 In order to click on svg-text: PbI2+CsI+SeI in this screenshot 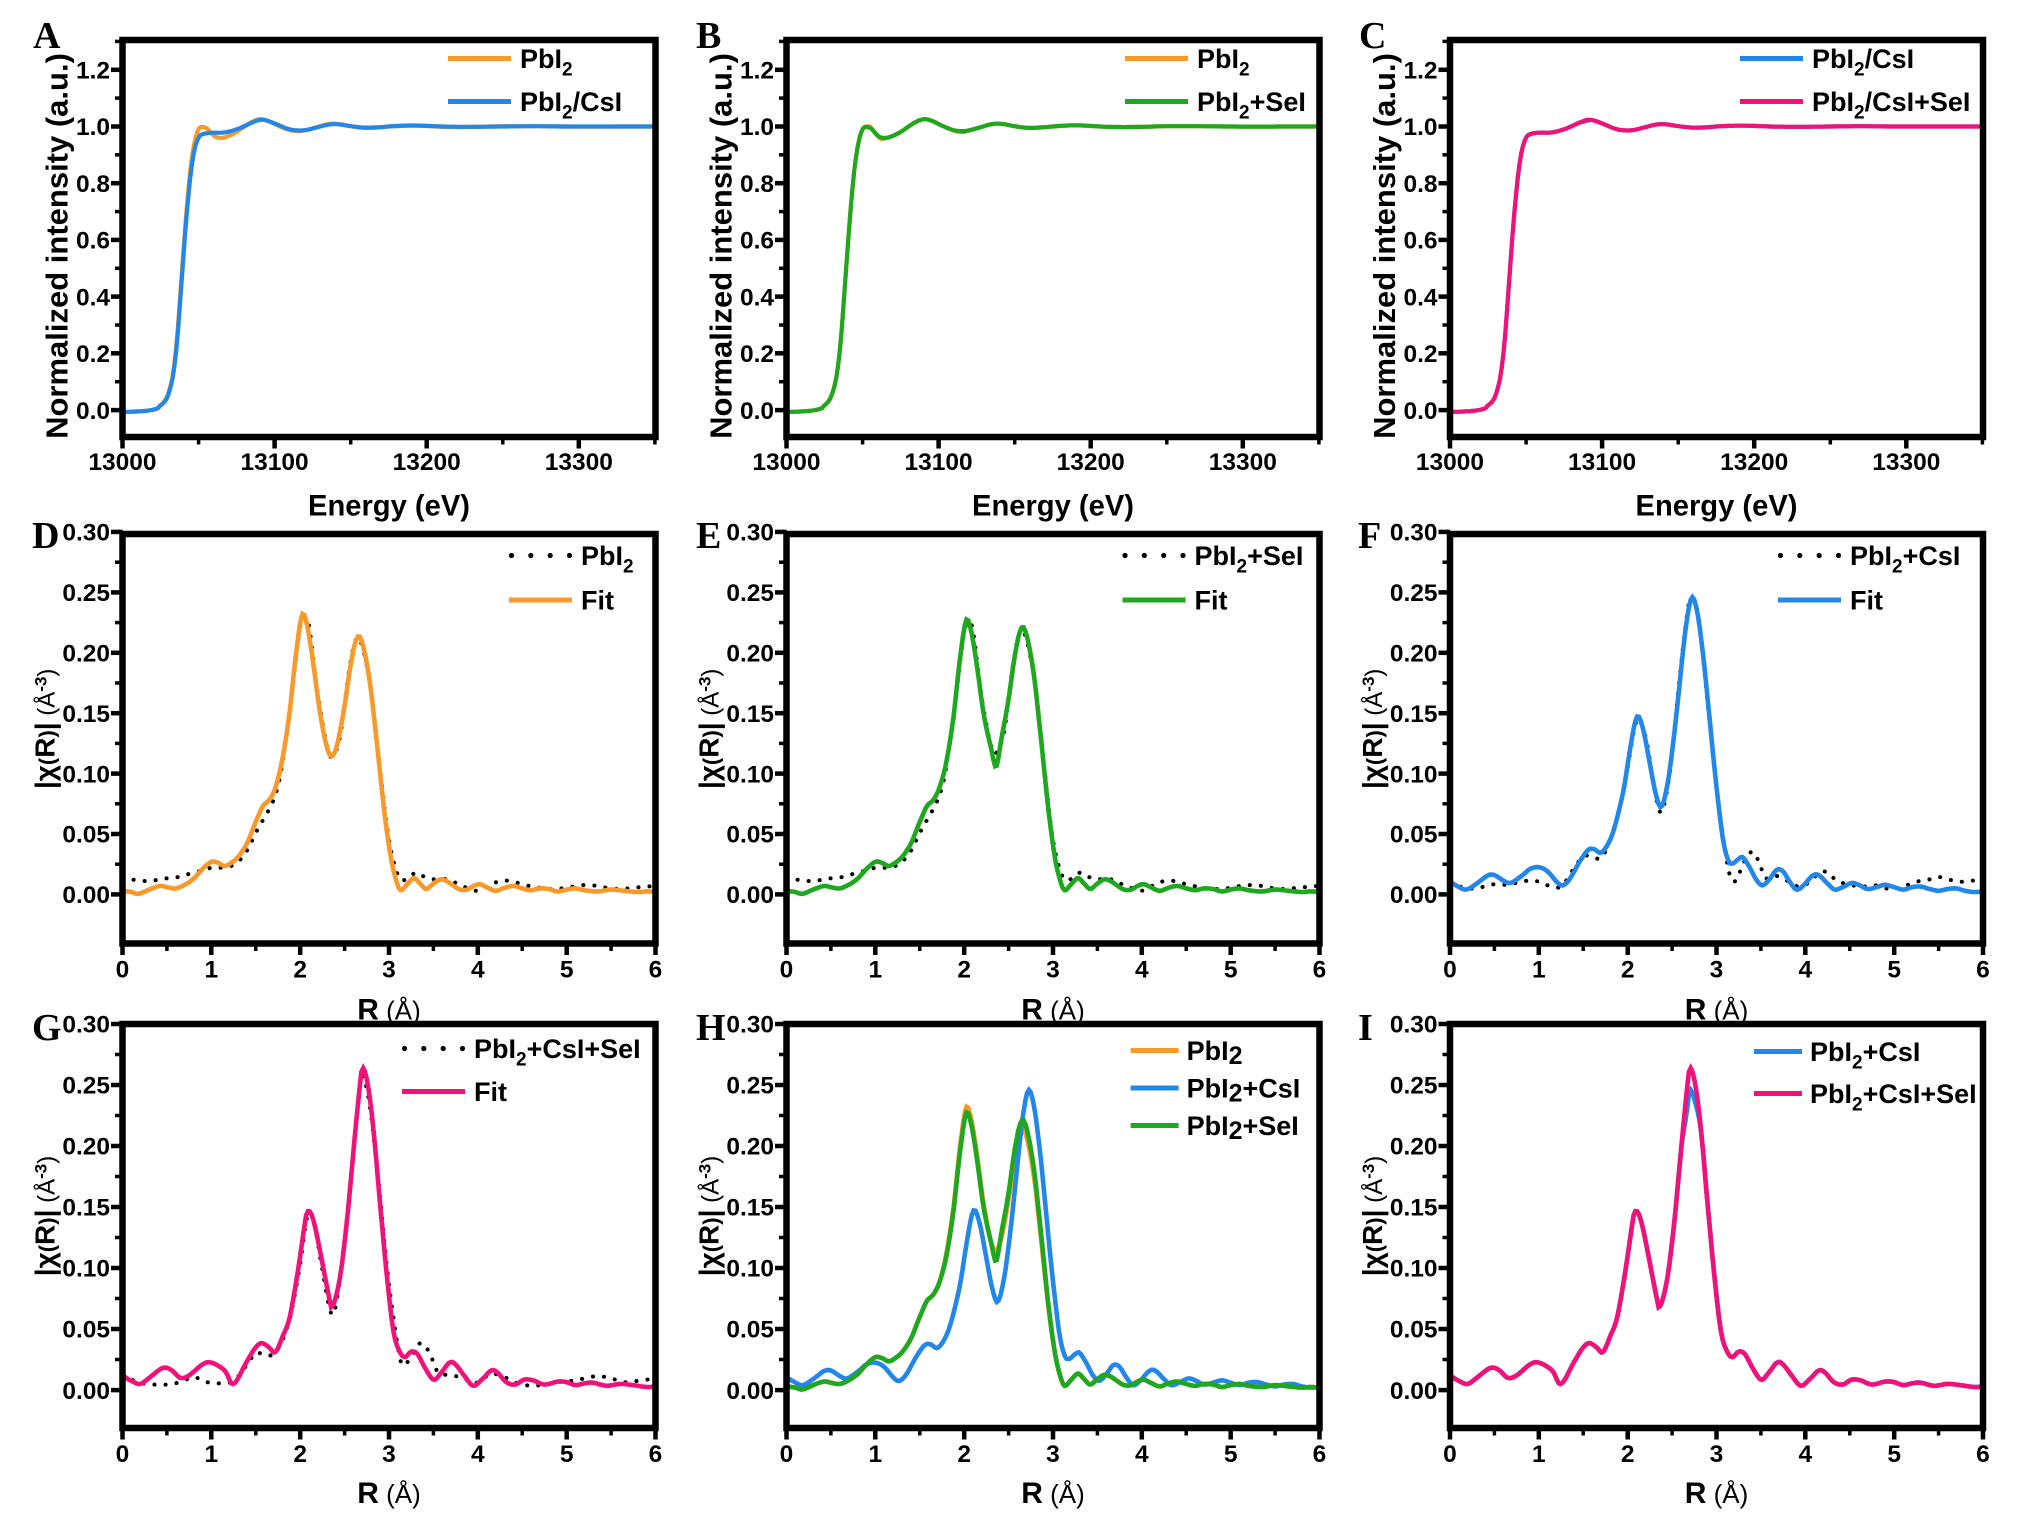, I will do `click(1893, 1097)`.